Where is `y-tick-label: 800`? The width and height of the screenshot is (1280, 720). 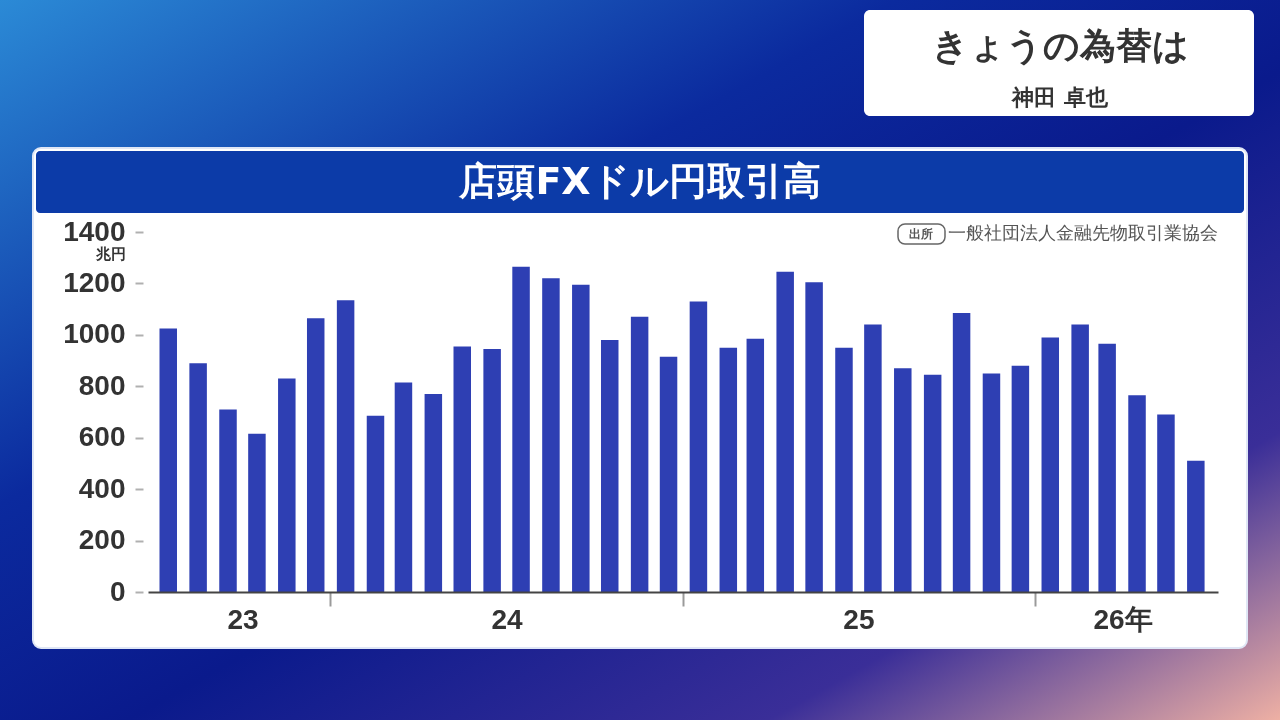 y-tick-label: 800 is located at coordinates (102, 385).